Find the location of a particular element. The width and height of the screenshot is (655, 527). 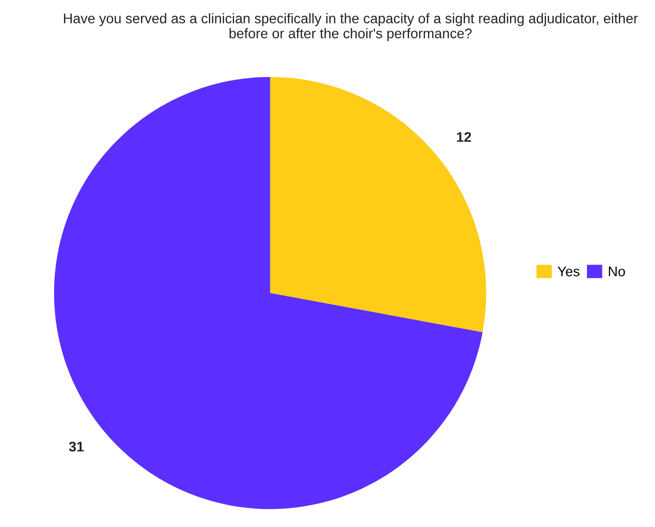

data-label: 12 is located at coordinates (464, 137).